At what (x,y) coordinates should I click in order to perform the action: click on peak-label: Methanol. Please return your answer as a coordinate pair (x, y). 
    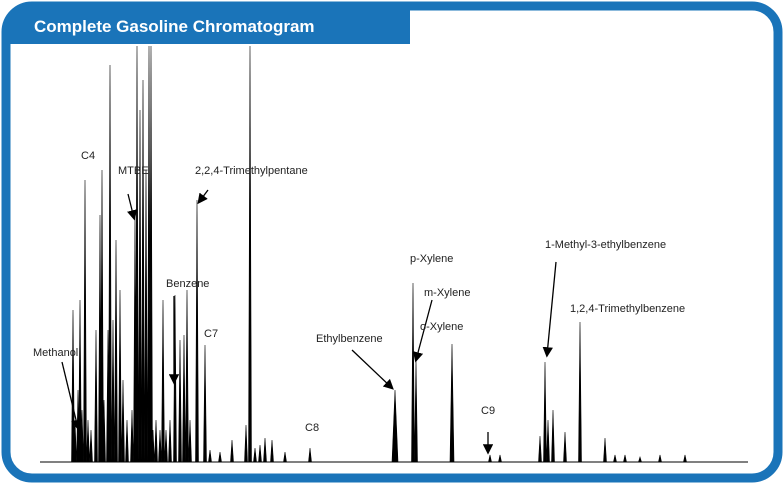
    Looking at the image, I should click on (55, 353).